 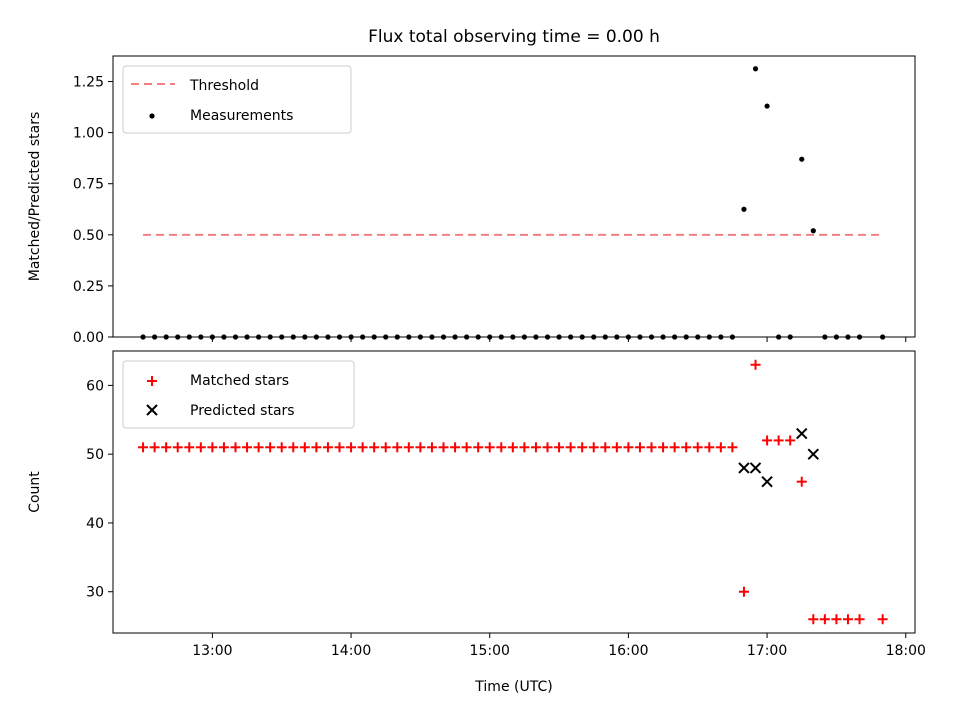 What do you see at coordinates (95, 524) in the screenshot?
I see `bottom-ytick-label: 40` at bounding box center [95, 524].